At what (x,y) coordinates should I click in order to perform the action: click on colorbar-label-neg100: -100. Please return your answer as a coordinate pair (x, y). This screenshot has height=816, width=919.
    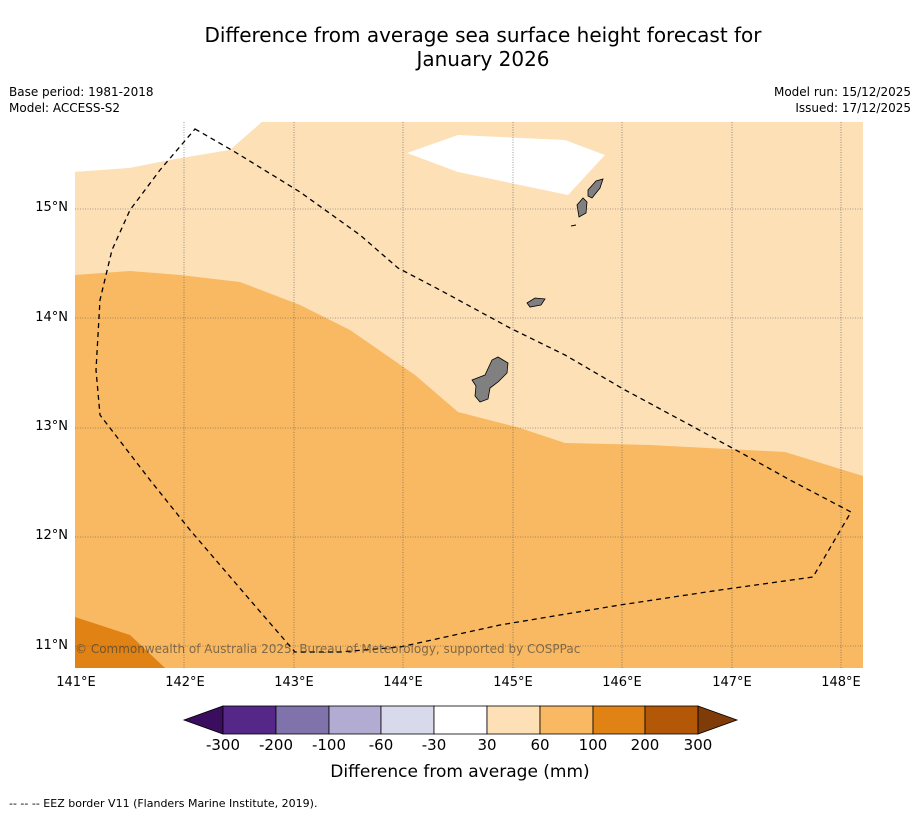
    Looking at the image, I should click on (329, 745).